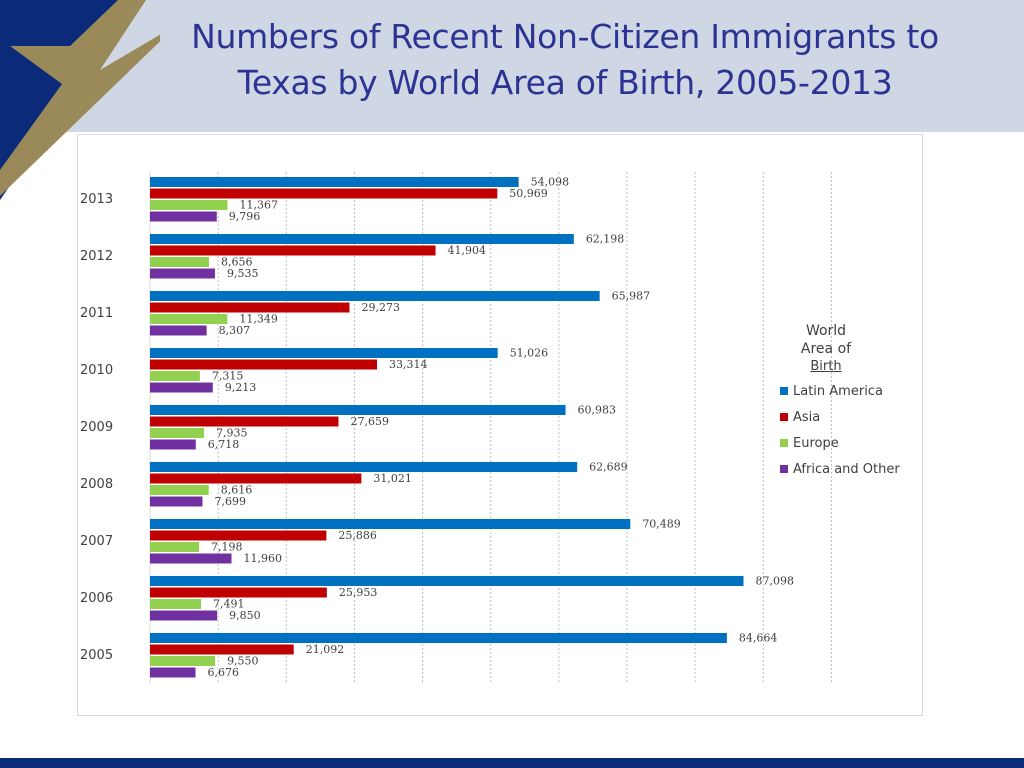  Describe the element at coordinates (232, 433) in the screenshot. I see `data-label-europe-2009: 7,935` at that location.